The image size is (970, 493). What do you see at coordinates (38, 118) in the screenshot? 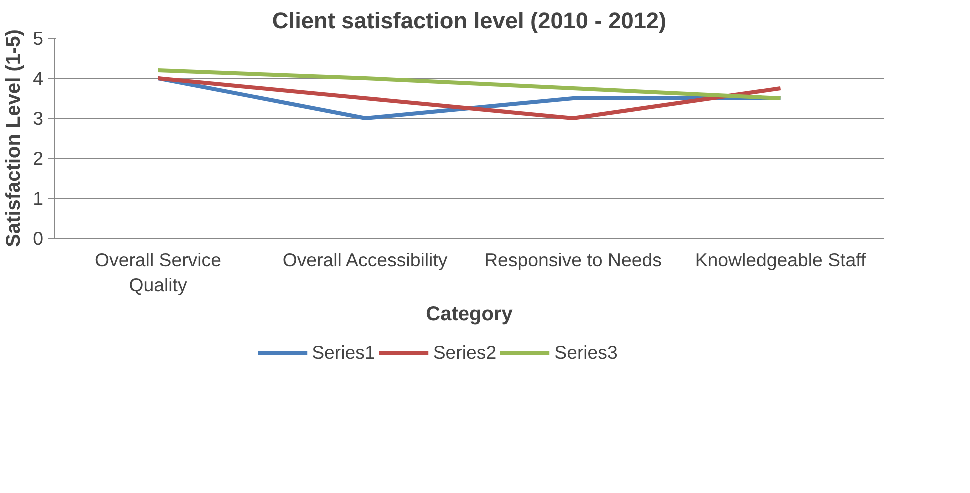
I see `y-tick-label: 3` at bounding box center [38, 118].